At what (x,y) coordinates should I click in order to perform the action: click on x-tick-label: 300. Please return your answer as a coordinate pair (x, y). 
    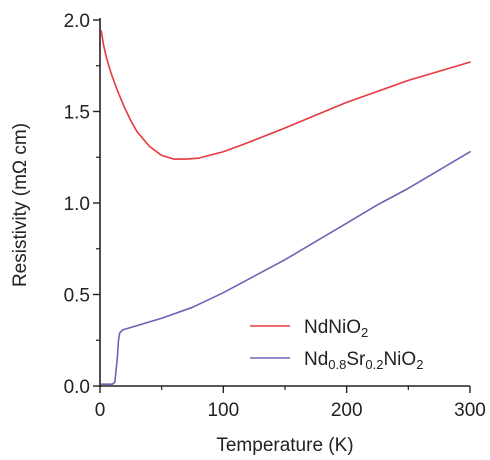
    Looking at the image, I should click on (470, 410).